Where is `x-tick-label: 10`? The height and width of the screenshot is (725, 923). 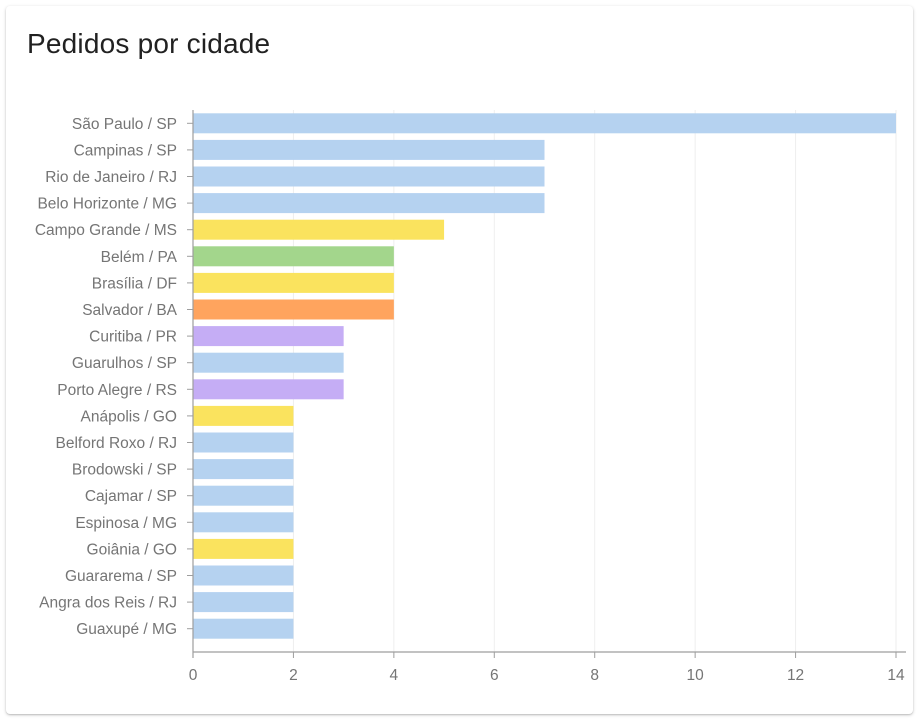
x-tick-label: 10 is located at coordinates (696, 675).